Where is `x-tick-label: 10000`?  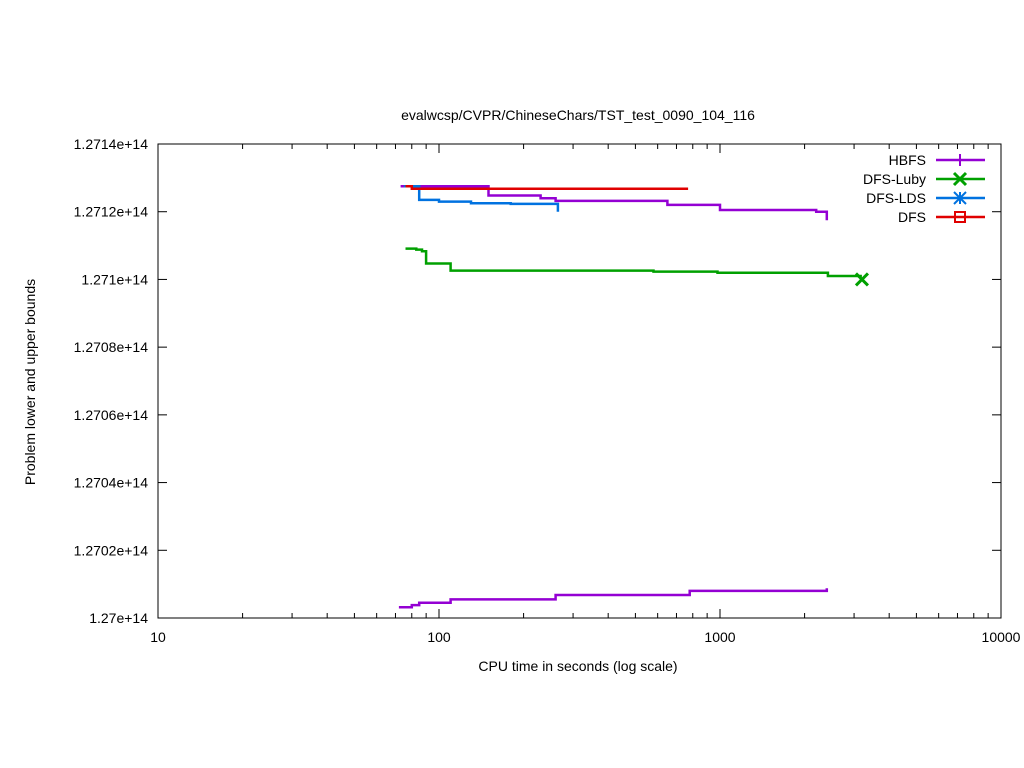 x-tick-label: 10000 is located at coordinates (1001, 637).